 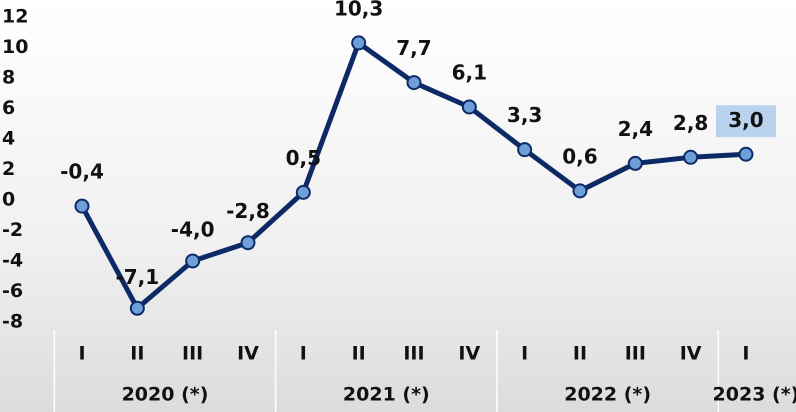 What do you see at coordinates (635, 129) in the screenshot?
I see `data-label: 2,4` at bounding box center [635, 129].